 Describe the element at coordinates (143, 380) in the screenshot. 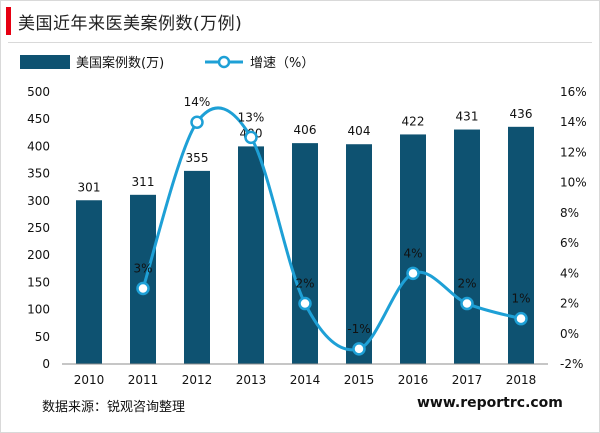

I see `x-tick-label: 2011` at that location.